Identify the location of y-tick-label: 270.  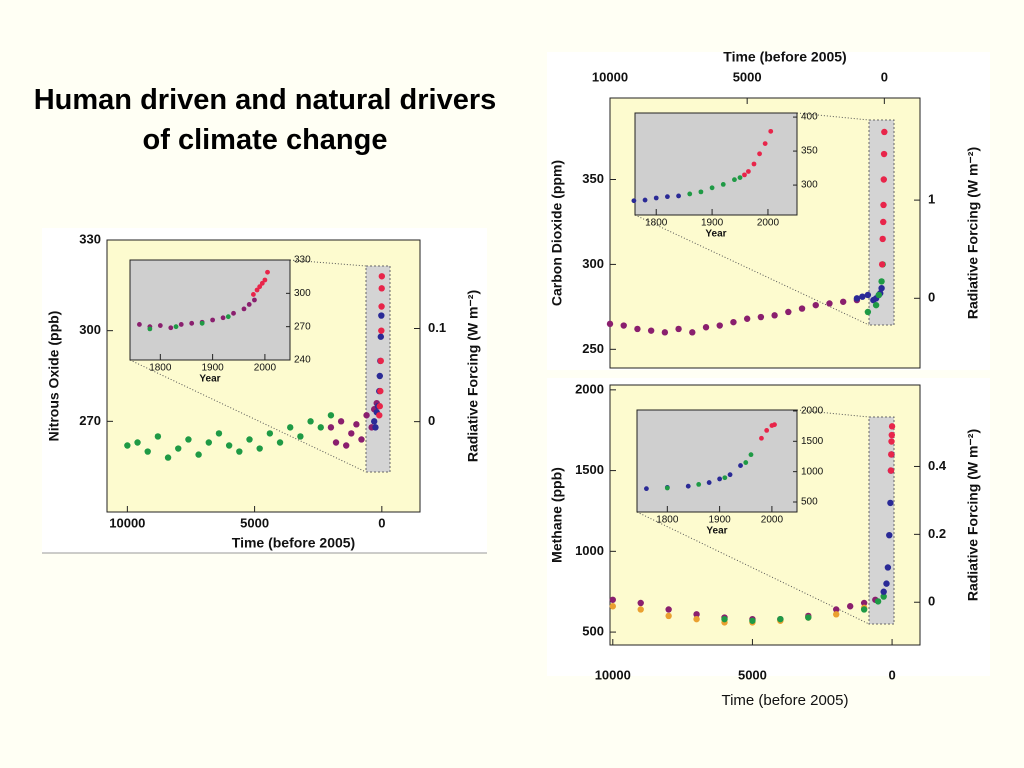
(90, 420).